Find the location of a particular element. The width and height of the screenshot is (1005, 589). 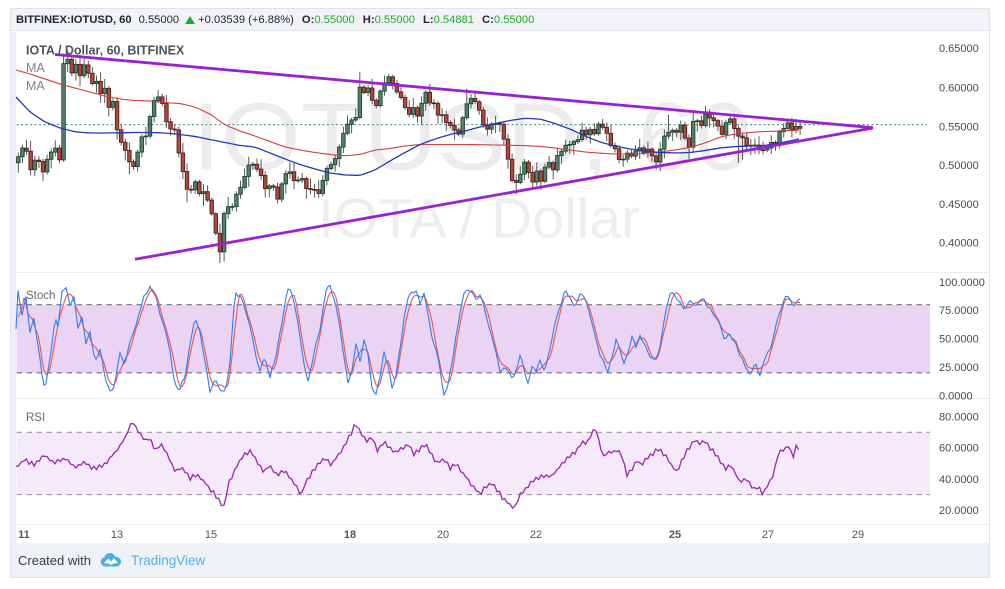

svg-text: 0.0000 is located at coordinates (956, 396).